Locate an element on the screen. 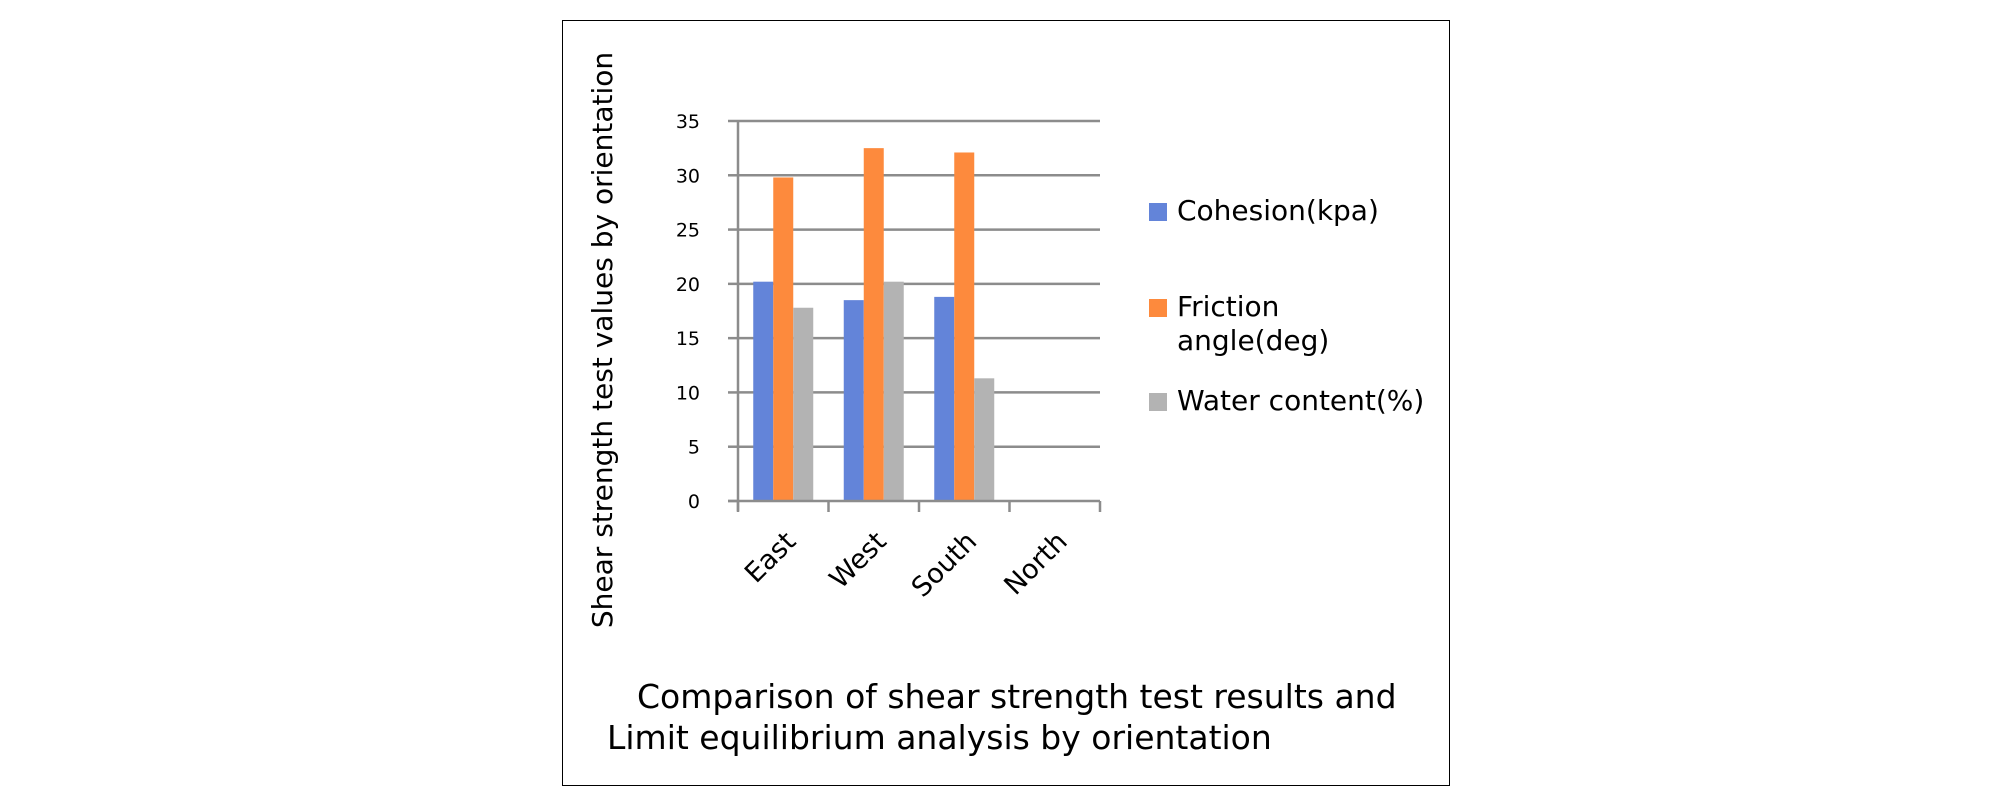  bars is located at coordinates (874, 324).